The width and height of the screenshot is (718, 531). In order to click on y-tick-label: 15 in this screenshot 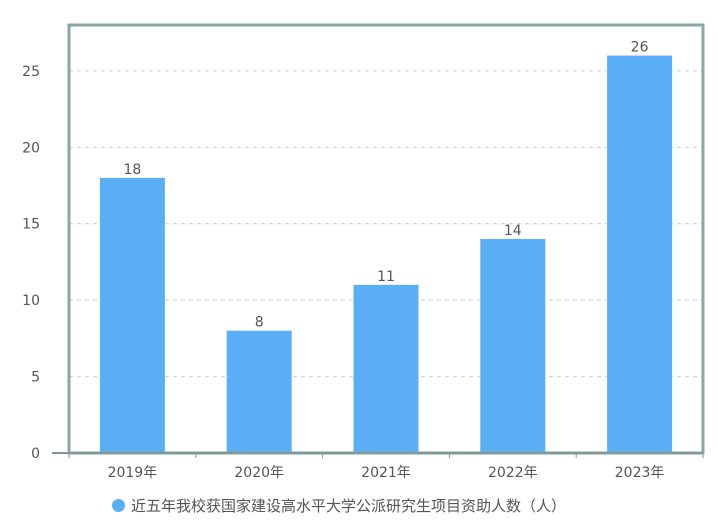, I will do `click(31, 225)`.